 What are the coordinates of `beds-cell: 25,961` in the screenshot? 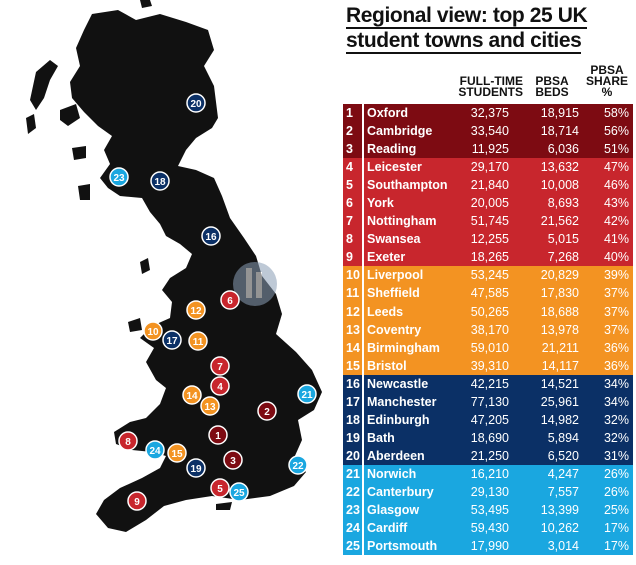 It's located at (559, 401).